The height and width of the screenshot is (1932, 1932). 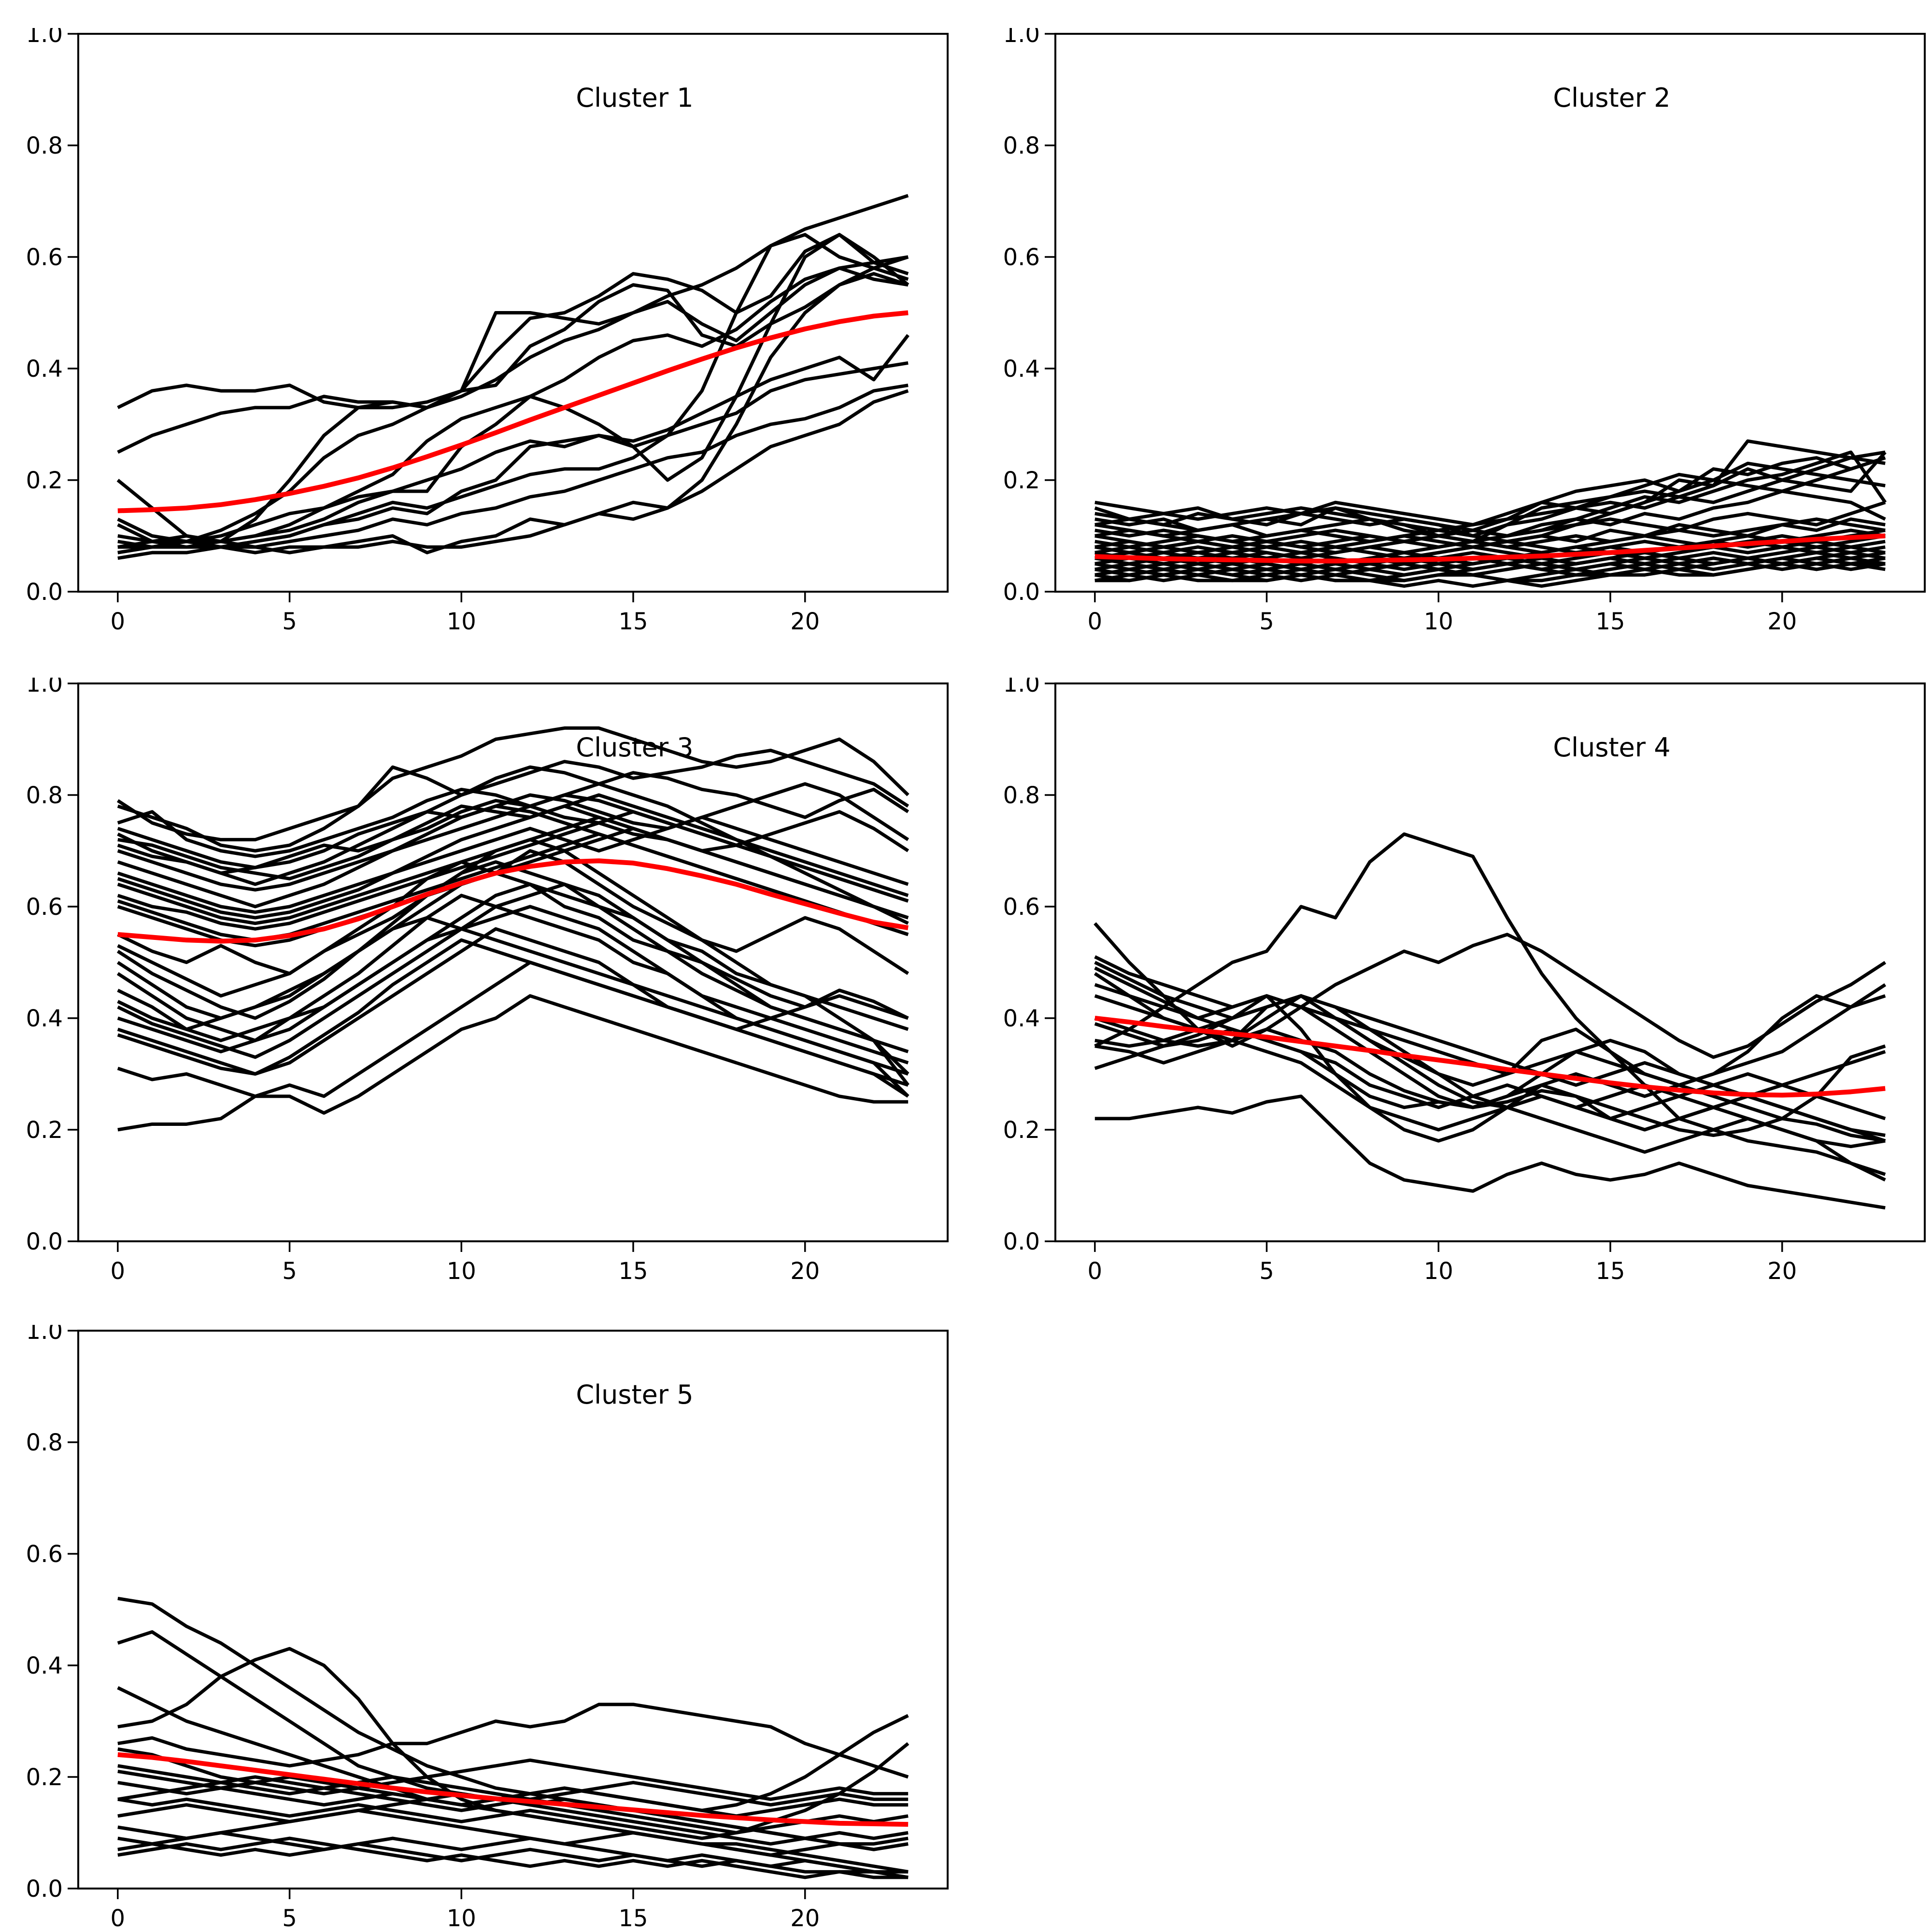 What do you see at coordinates (1612, 747) in the screenshot?
I see `cluster-4-title: Cluster 4` at bounding box center [1612, 747].